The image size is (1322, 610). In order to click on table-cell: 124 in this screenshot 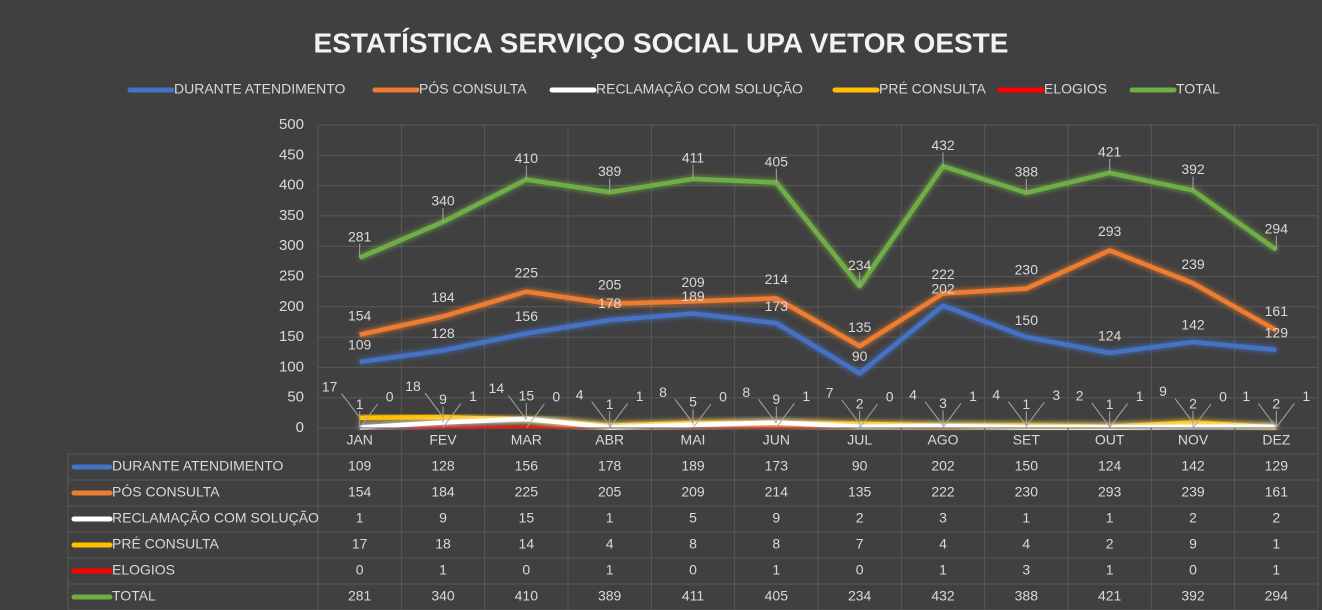, I will do `click(1110, 466)`.